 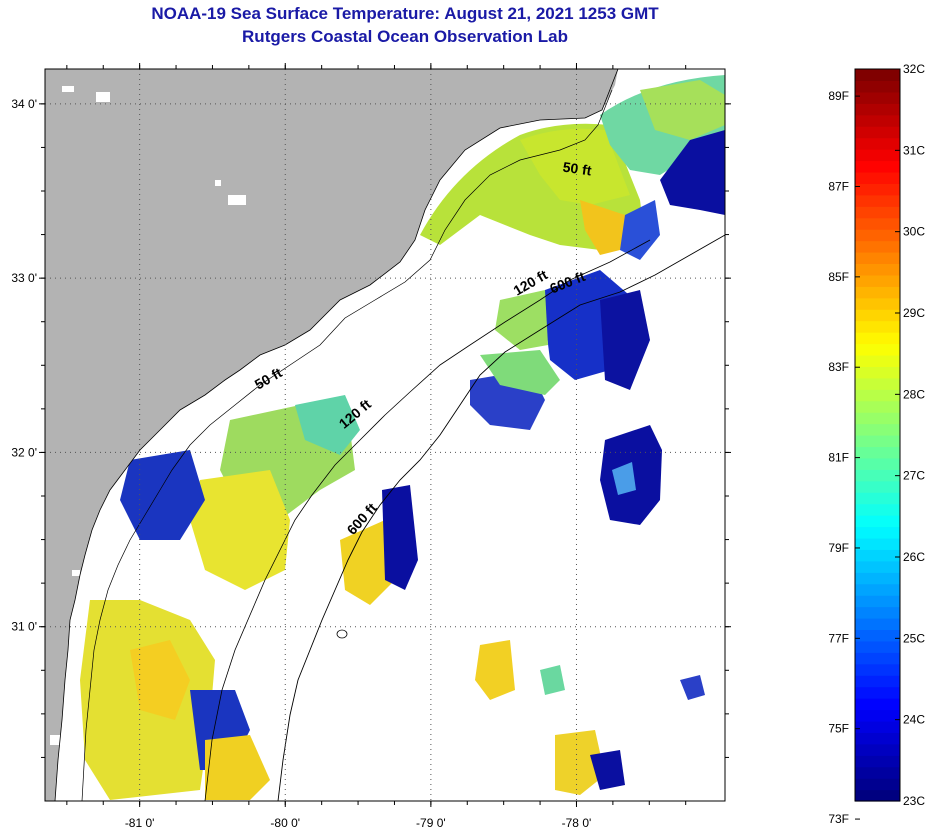 I want to click on lon-label: -78 0', so click(x=577, y=823).